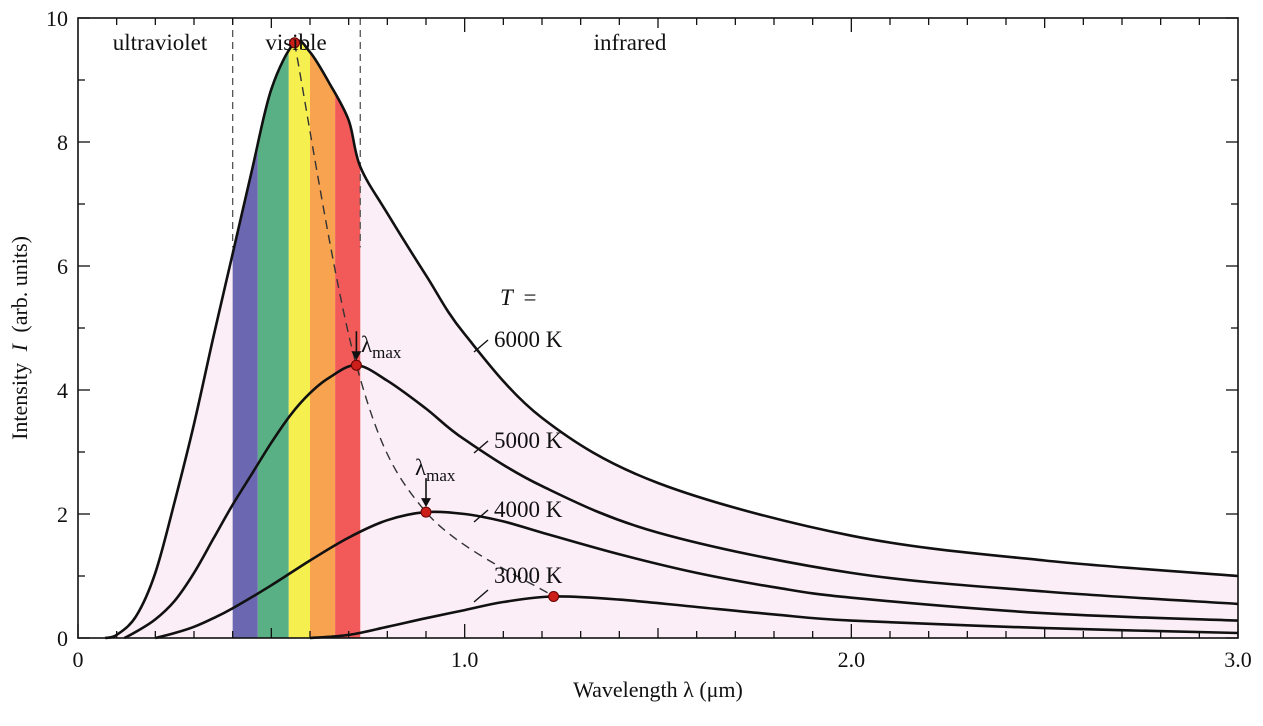 The height and width of the screenshot is (726, 1263). What do you see at coordinates (62, 266) in the screenshot?
I see `y-tick-label: 6` at bounding box center [62, 266].